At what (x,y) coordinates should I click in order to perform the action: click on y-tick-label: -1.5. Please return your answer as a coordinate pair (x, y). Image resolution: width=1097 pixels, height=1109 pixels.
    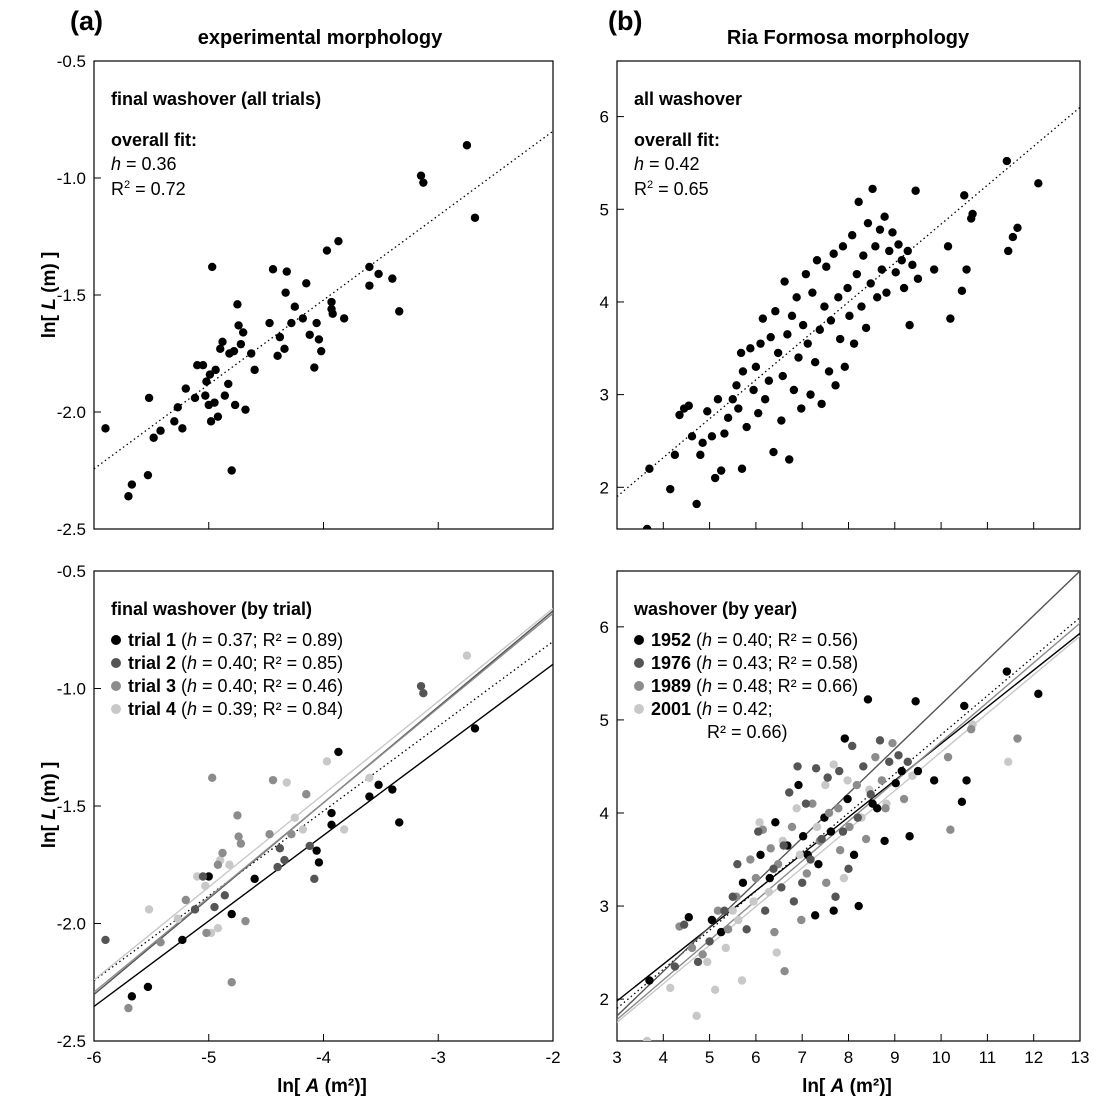
    Looking at the image, I should click on (71, 295).